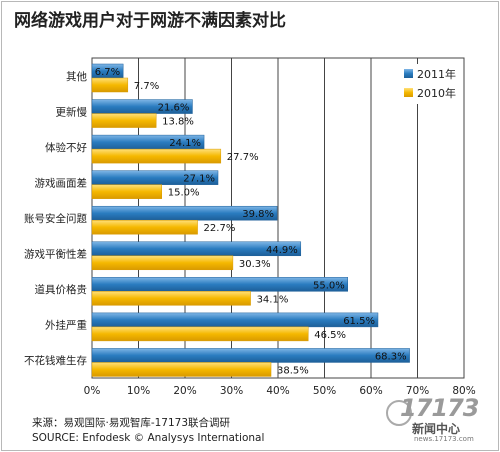 This screenshot has width=500, height=452. Describe the element at coordinates (61, 182) in the screenshot. I see `category-label: 游戏画面差` at that location.